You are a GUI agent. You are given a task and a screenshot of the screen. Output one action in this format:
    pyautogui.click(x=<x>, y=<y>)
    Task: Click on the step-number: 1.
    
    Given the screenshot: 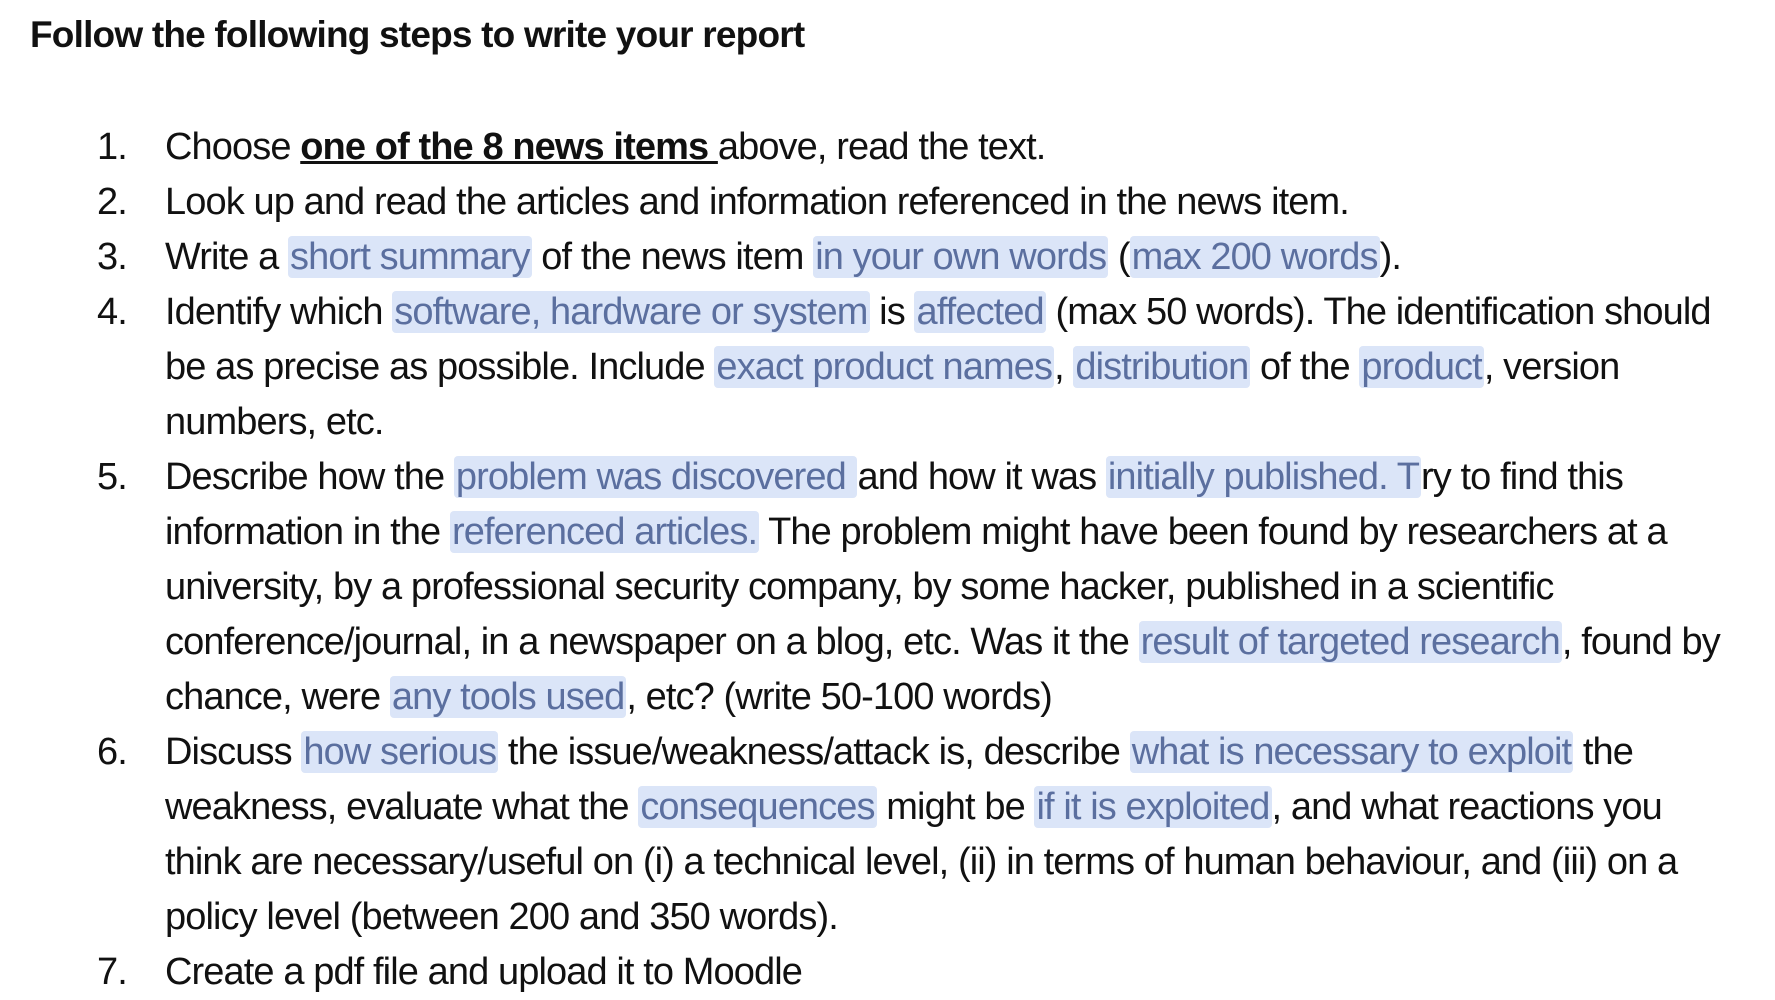 What is the action you would take?
    pyautogui.click(x=112, y=147)
    